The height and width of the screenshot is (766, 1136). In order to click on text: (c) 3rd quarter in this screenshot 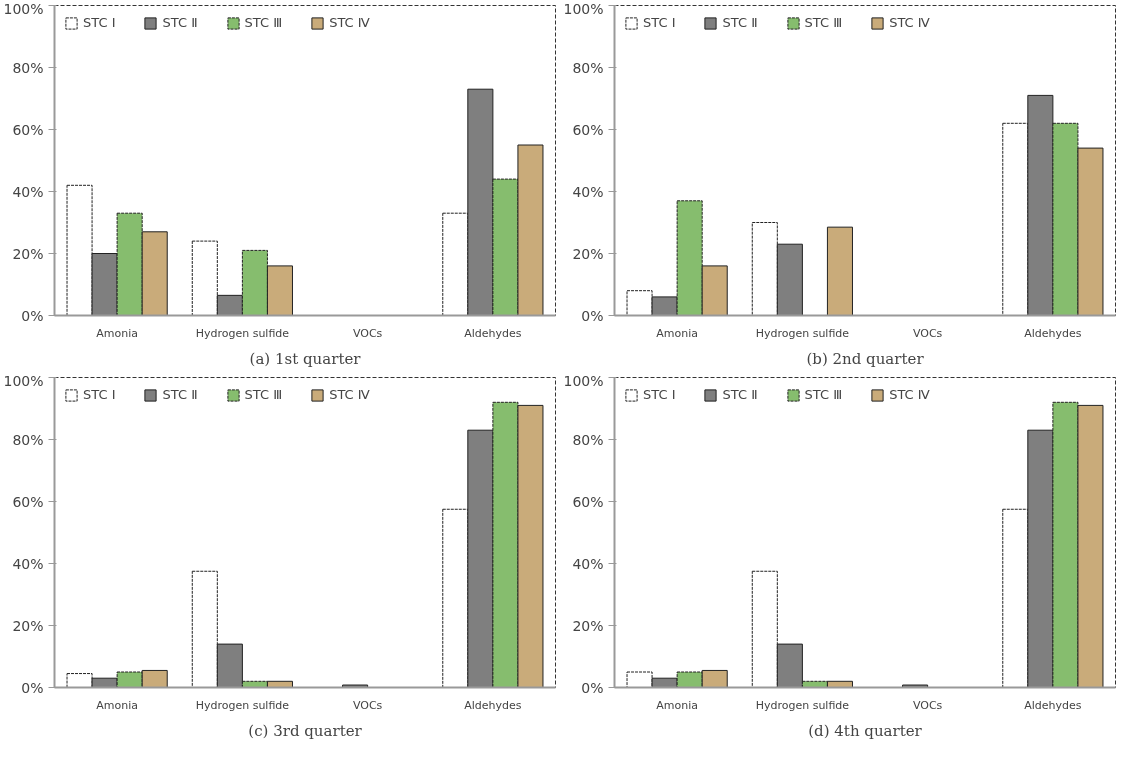, I will do `click(305, 730)`.